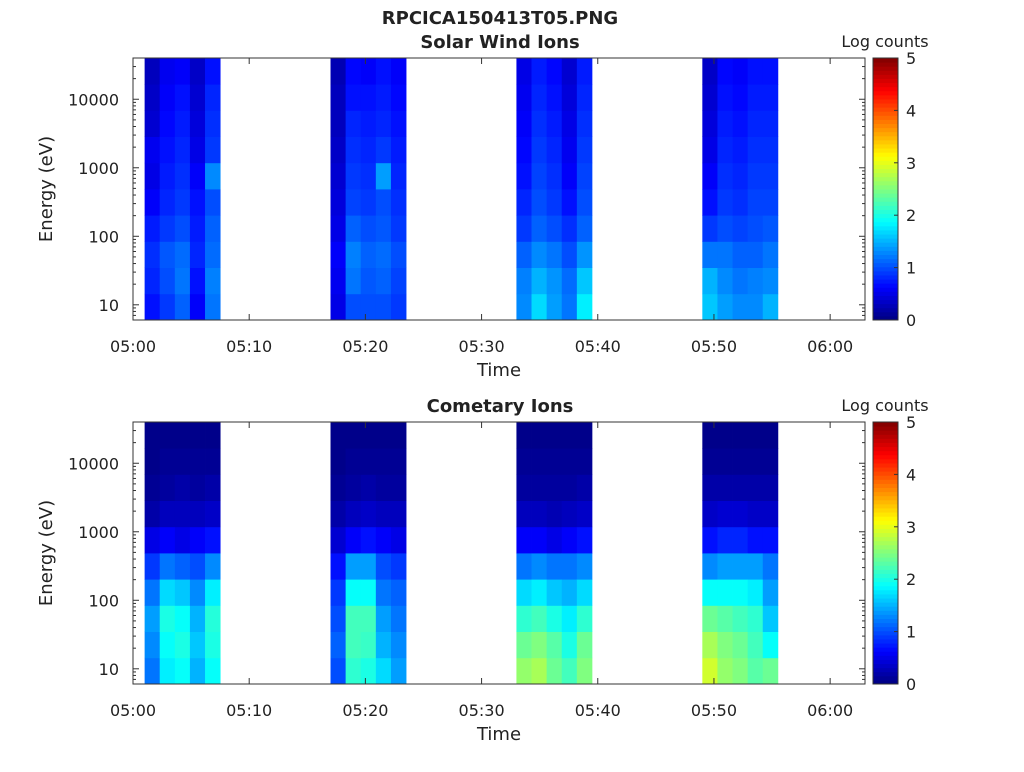 This screenshot has height=772, width=1024. Describe the element at coordinates (109, 669) in the screenshot. I see `y-tick-label: 10` at that location.